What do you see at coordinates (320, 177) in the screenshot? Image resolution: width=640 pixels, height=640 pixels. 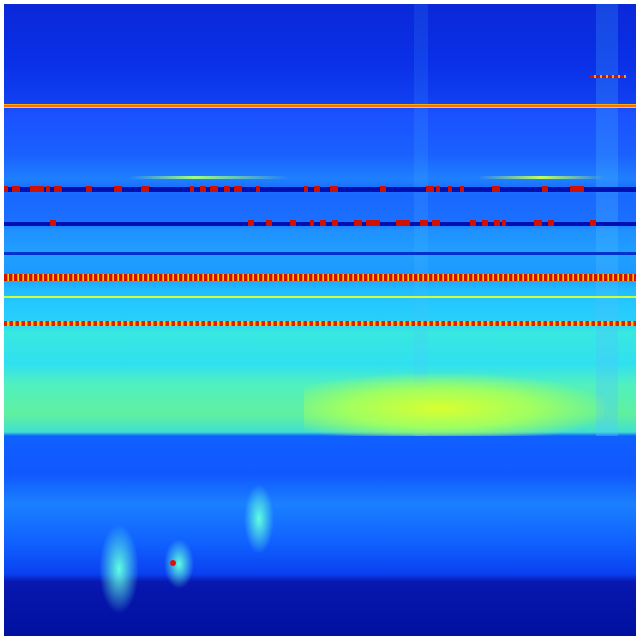 I see `faint-yellow-line` at bounding box center [320, 177].